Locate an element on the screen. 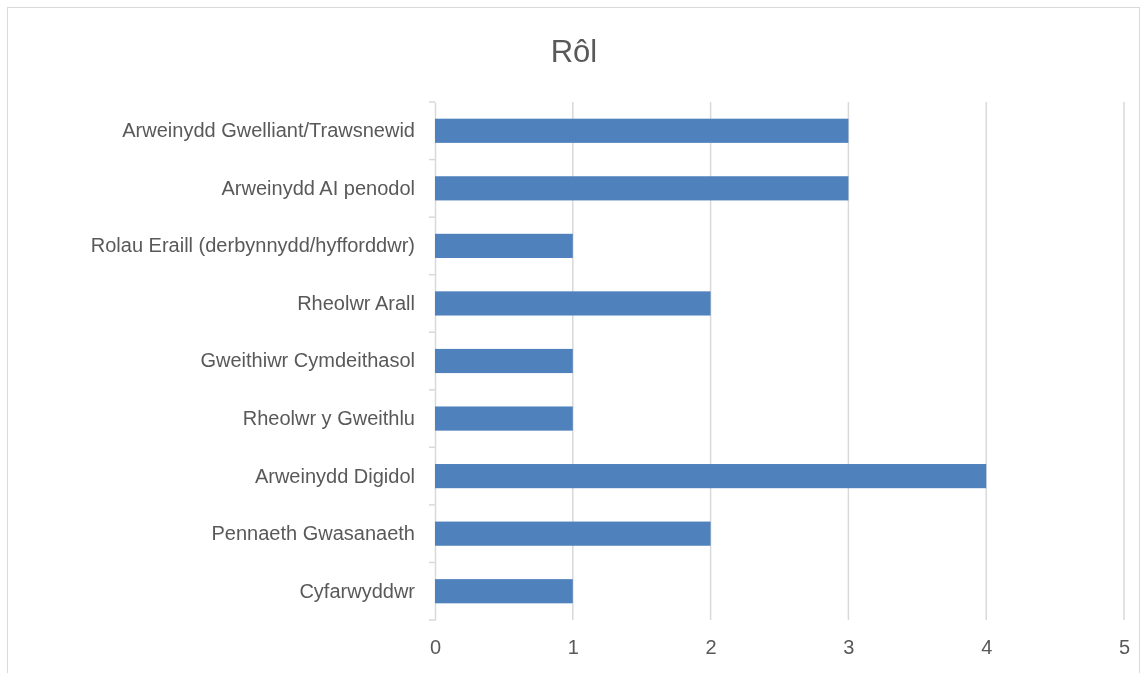  y-tick-label: Rolau Eraill (derbynnydd/hyfforddwr) is located at coordinates (252, 245).